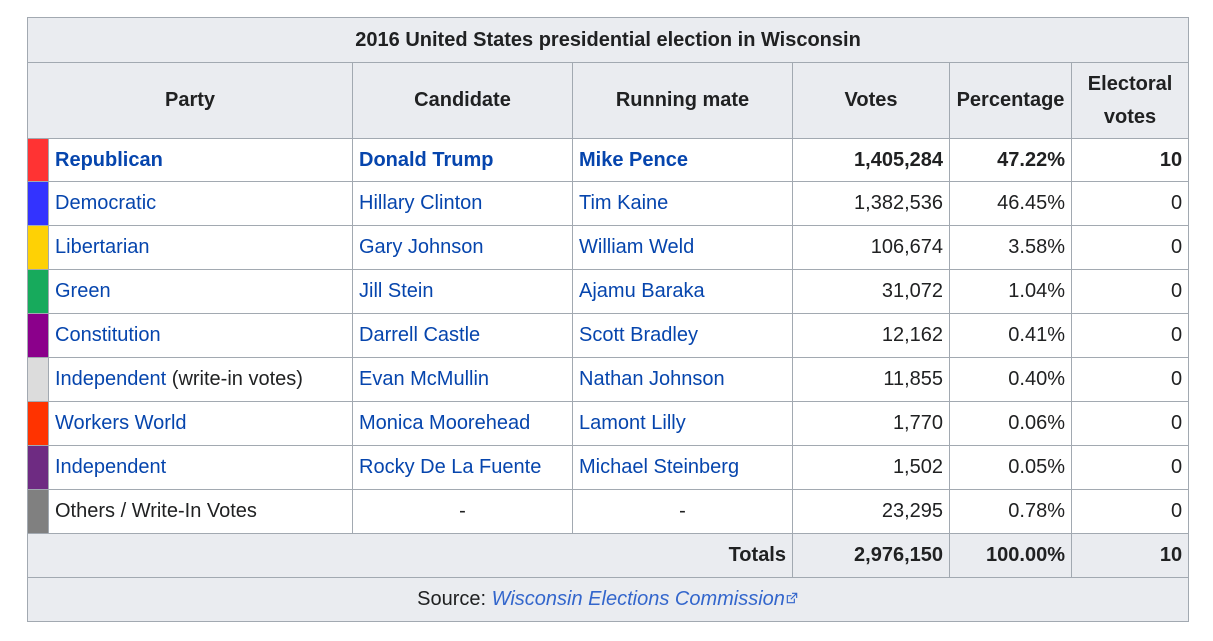 Image resolution: width=1213 pixels, height=641 pixels. Describe the element at coordinates (108, 335) in the screenshot. I see `party-name: Constitution` at that location.